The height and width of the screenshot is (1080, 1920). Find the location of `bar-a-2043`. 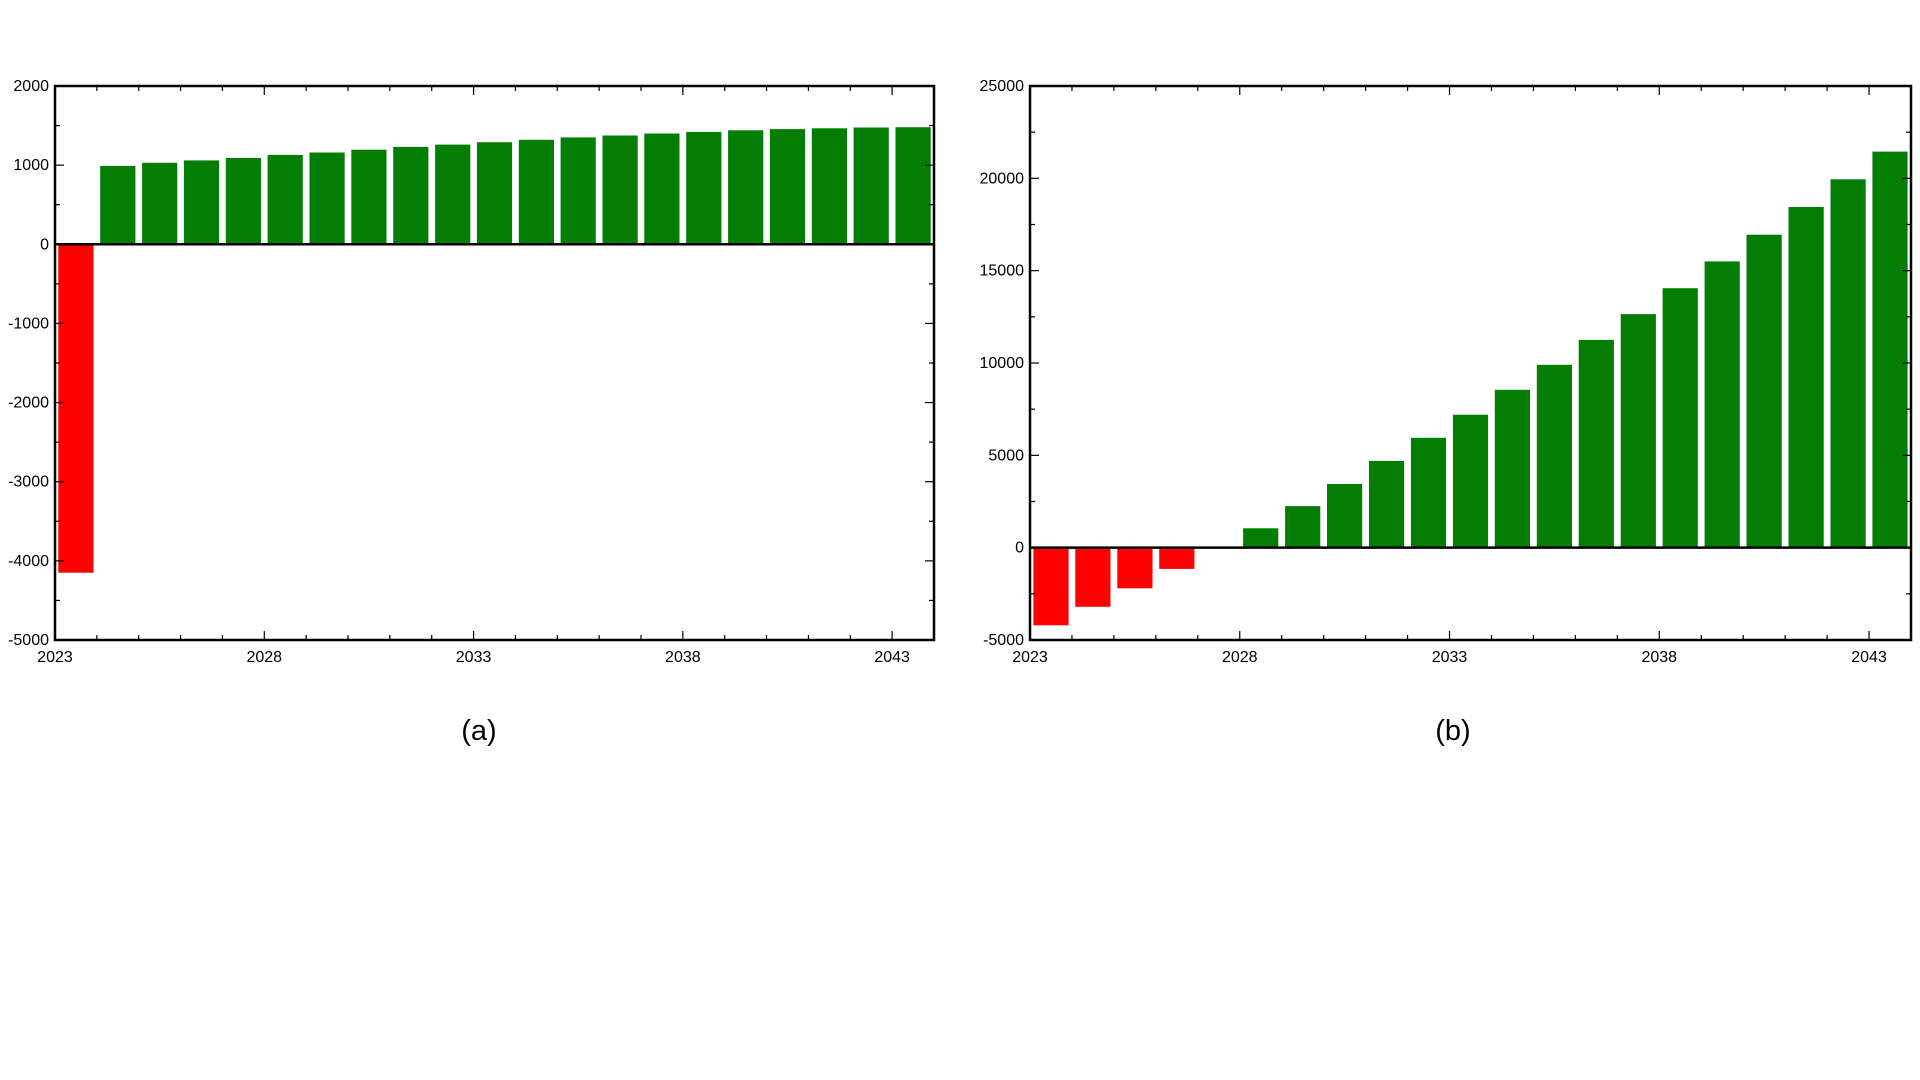

bar-a-2043 is located at coordinates (913, 186).